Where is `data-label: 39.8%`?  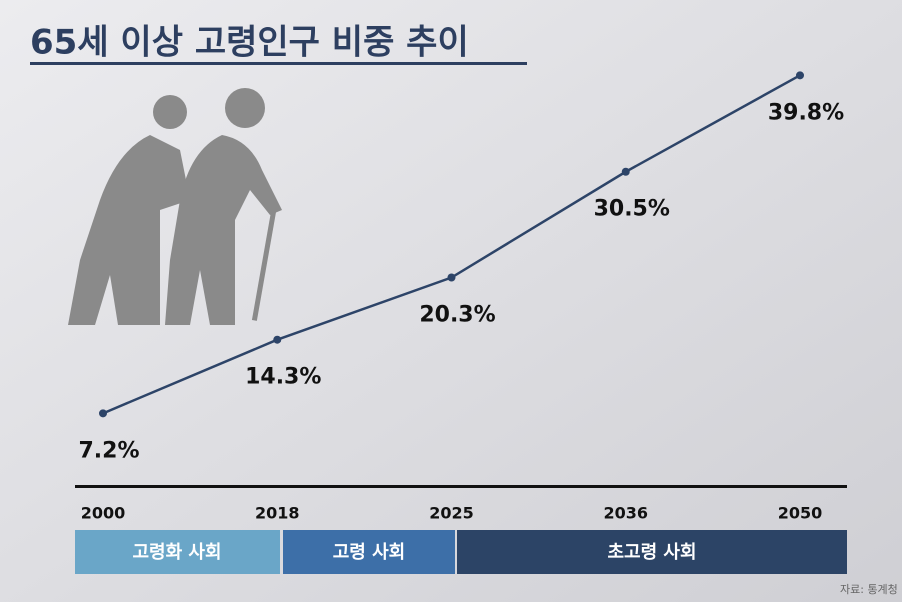
data-label: 39.8% is located at coordinates (806, 112).